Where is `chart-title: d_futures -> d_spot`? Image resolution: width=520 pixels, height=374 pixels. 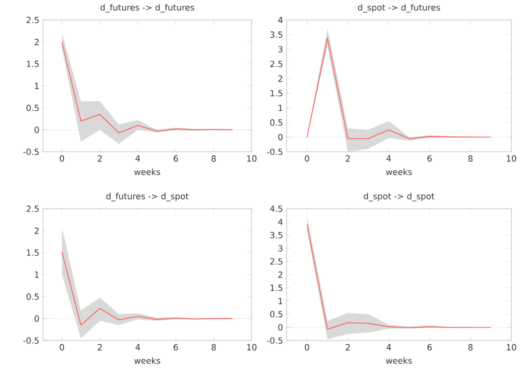 chart-title: d_futures -> d_spot is located at coordinates (147, 196).